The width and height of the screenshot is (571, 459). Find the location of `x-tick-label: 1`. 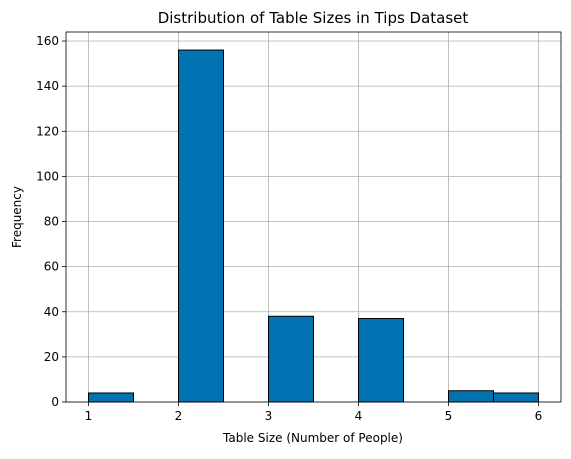

x-tick-label: 1 is located at coordinates (89, 416).